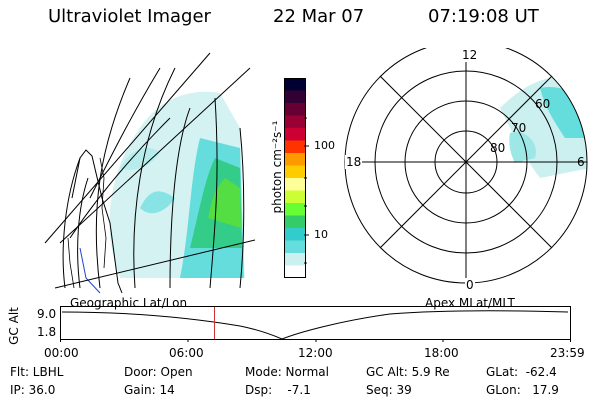  What do you see at coordinates (498, 148) in the screenshot?
I see `mlat-label-80: 80` at bounding box center [498, 148].